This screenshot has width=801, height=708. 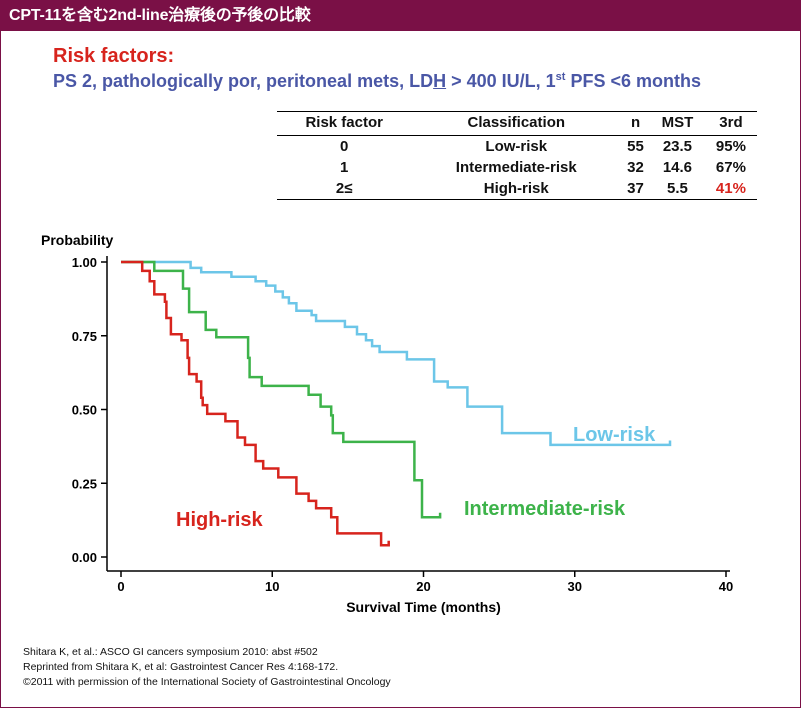 What do you see at coordinates (545, 509) in the screenshot?
I see `series-label-intermediate-risk: Intermediate-risk` at bounding box center [545, 509].